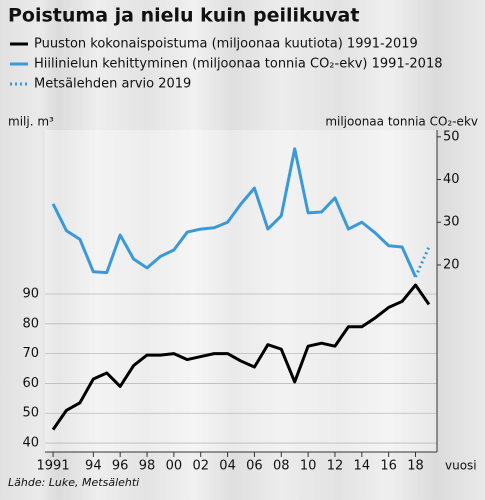  Describe the element at coordinates (31, 122) in the screenshot. I see `y-axis-label: milj. m³` at that location.